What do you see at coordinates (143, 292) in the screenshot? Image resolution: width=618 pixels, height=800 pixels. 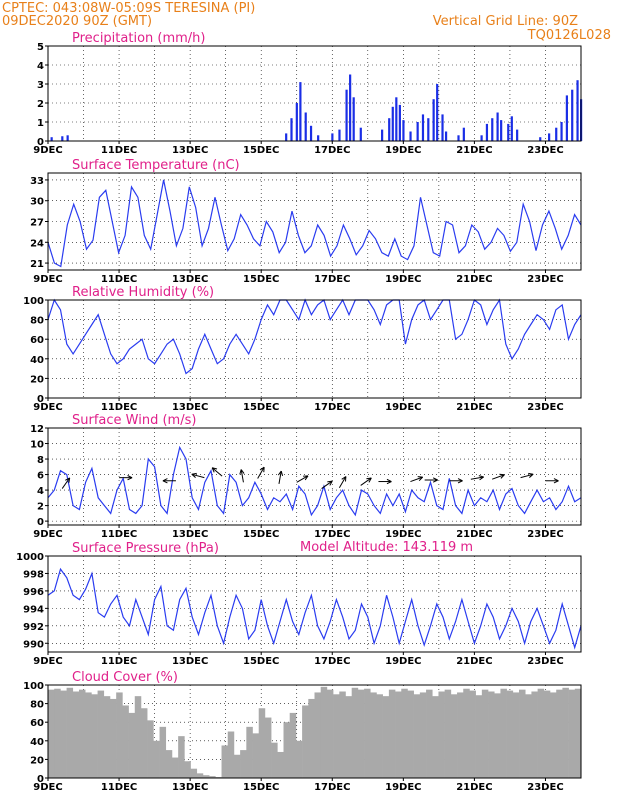 I see `panel-title: Relative Humidity (%)` at bounding box center [143, 292].